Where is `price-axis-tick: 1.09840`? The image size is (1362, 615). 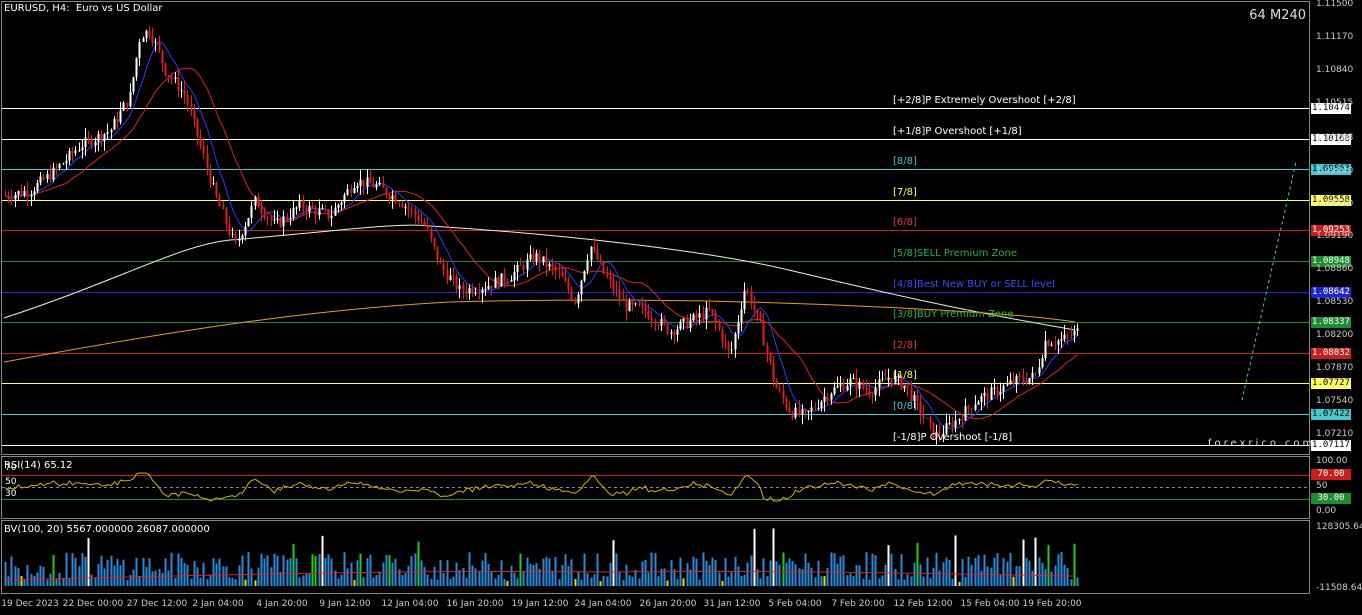 price-axis-tick: 1.09840 is located at coordinates (1335, 171).